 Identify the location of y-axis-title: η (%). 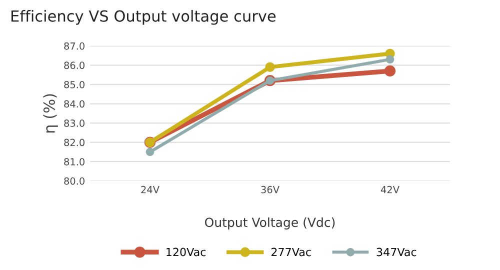
(50, 113).